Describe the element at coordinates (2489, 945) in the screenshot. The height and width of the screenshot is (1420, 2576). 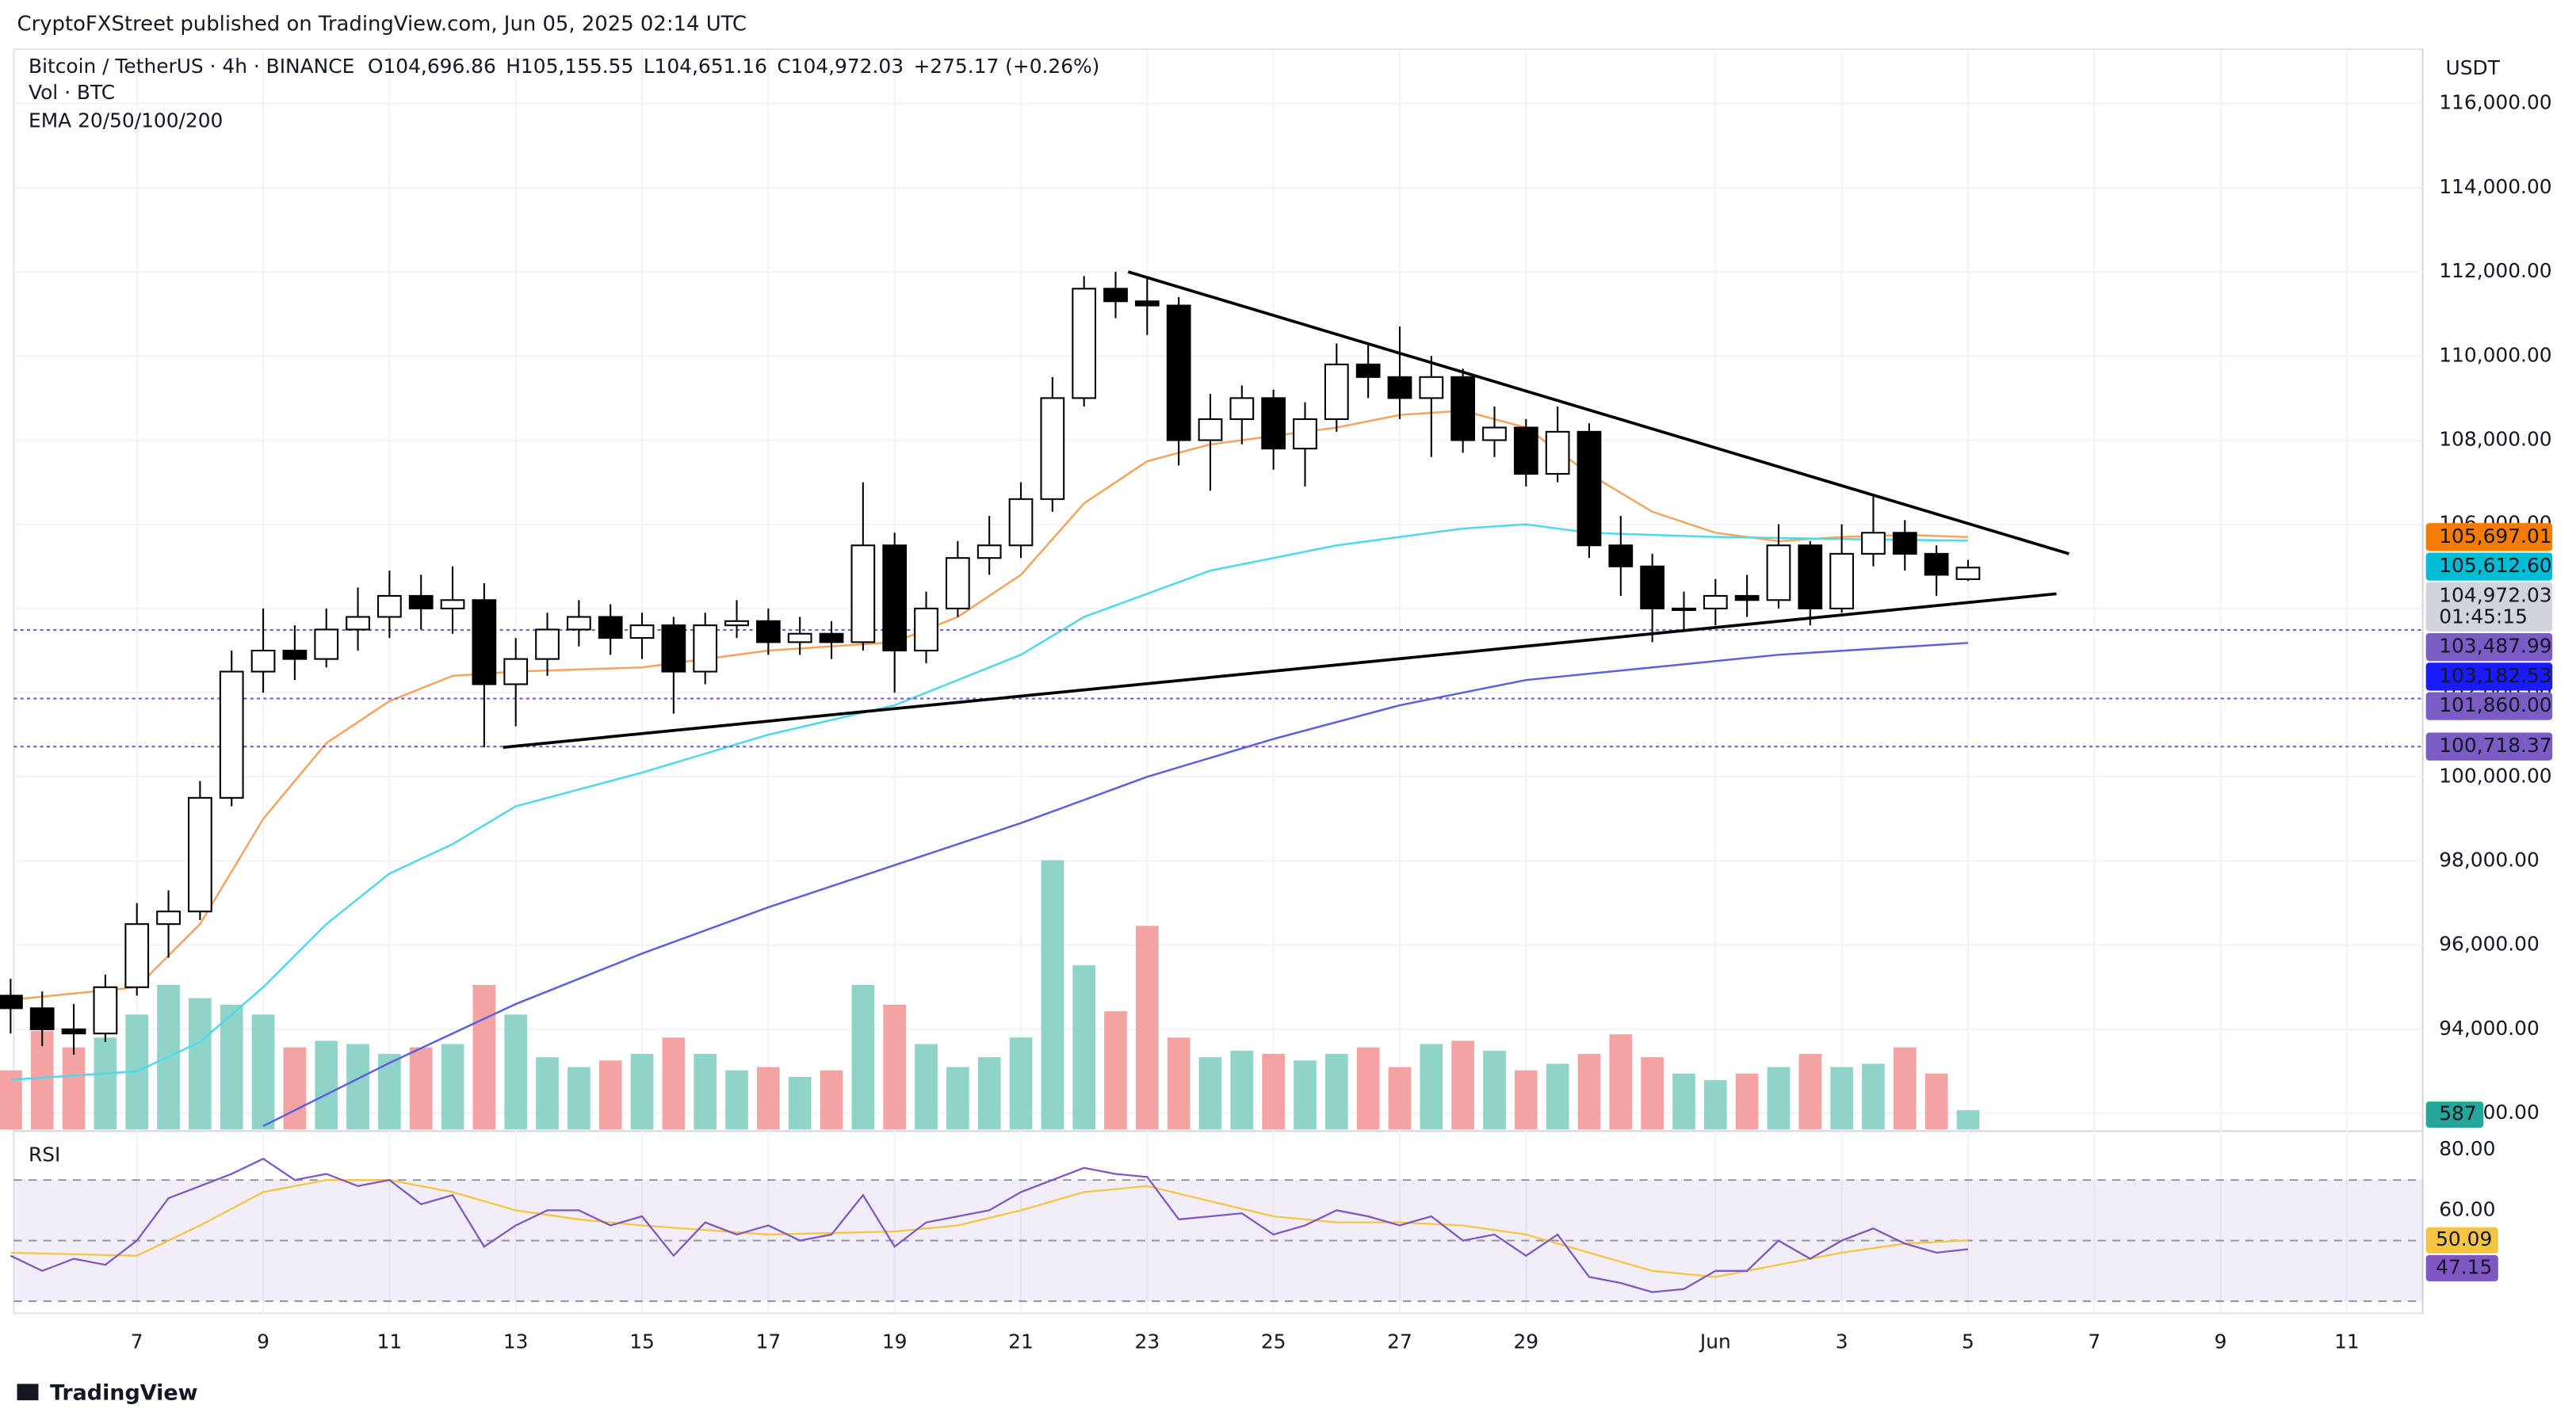
I see `y-tick-label: 96,000.00` at that location.